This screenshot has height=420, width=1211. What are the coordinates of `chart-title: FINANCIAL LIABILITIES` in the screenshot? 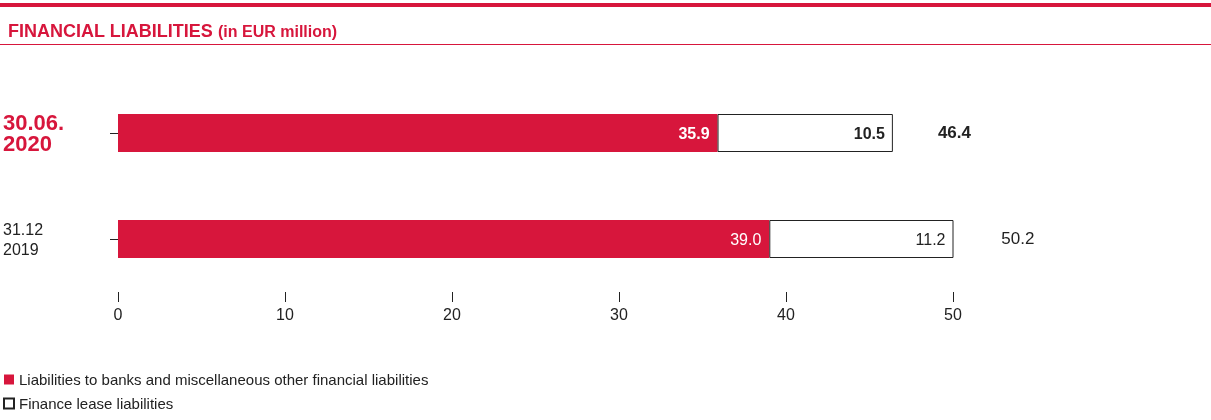 It's located at (110, 31).